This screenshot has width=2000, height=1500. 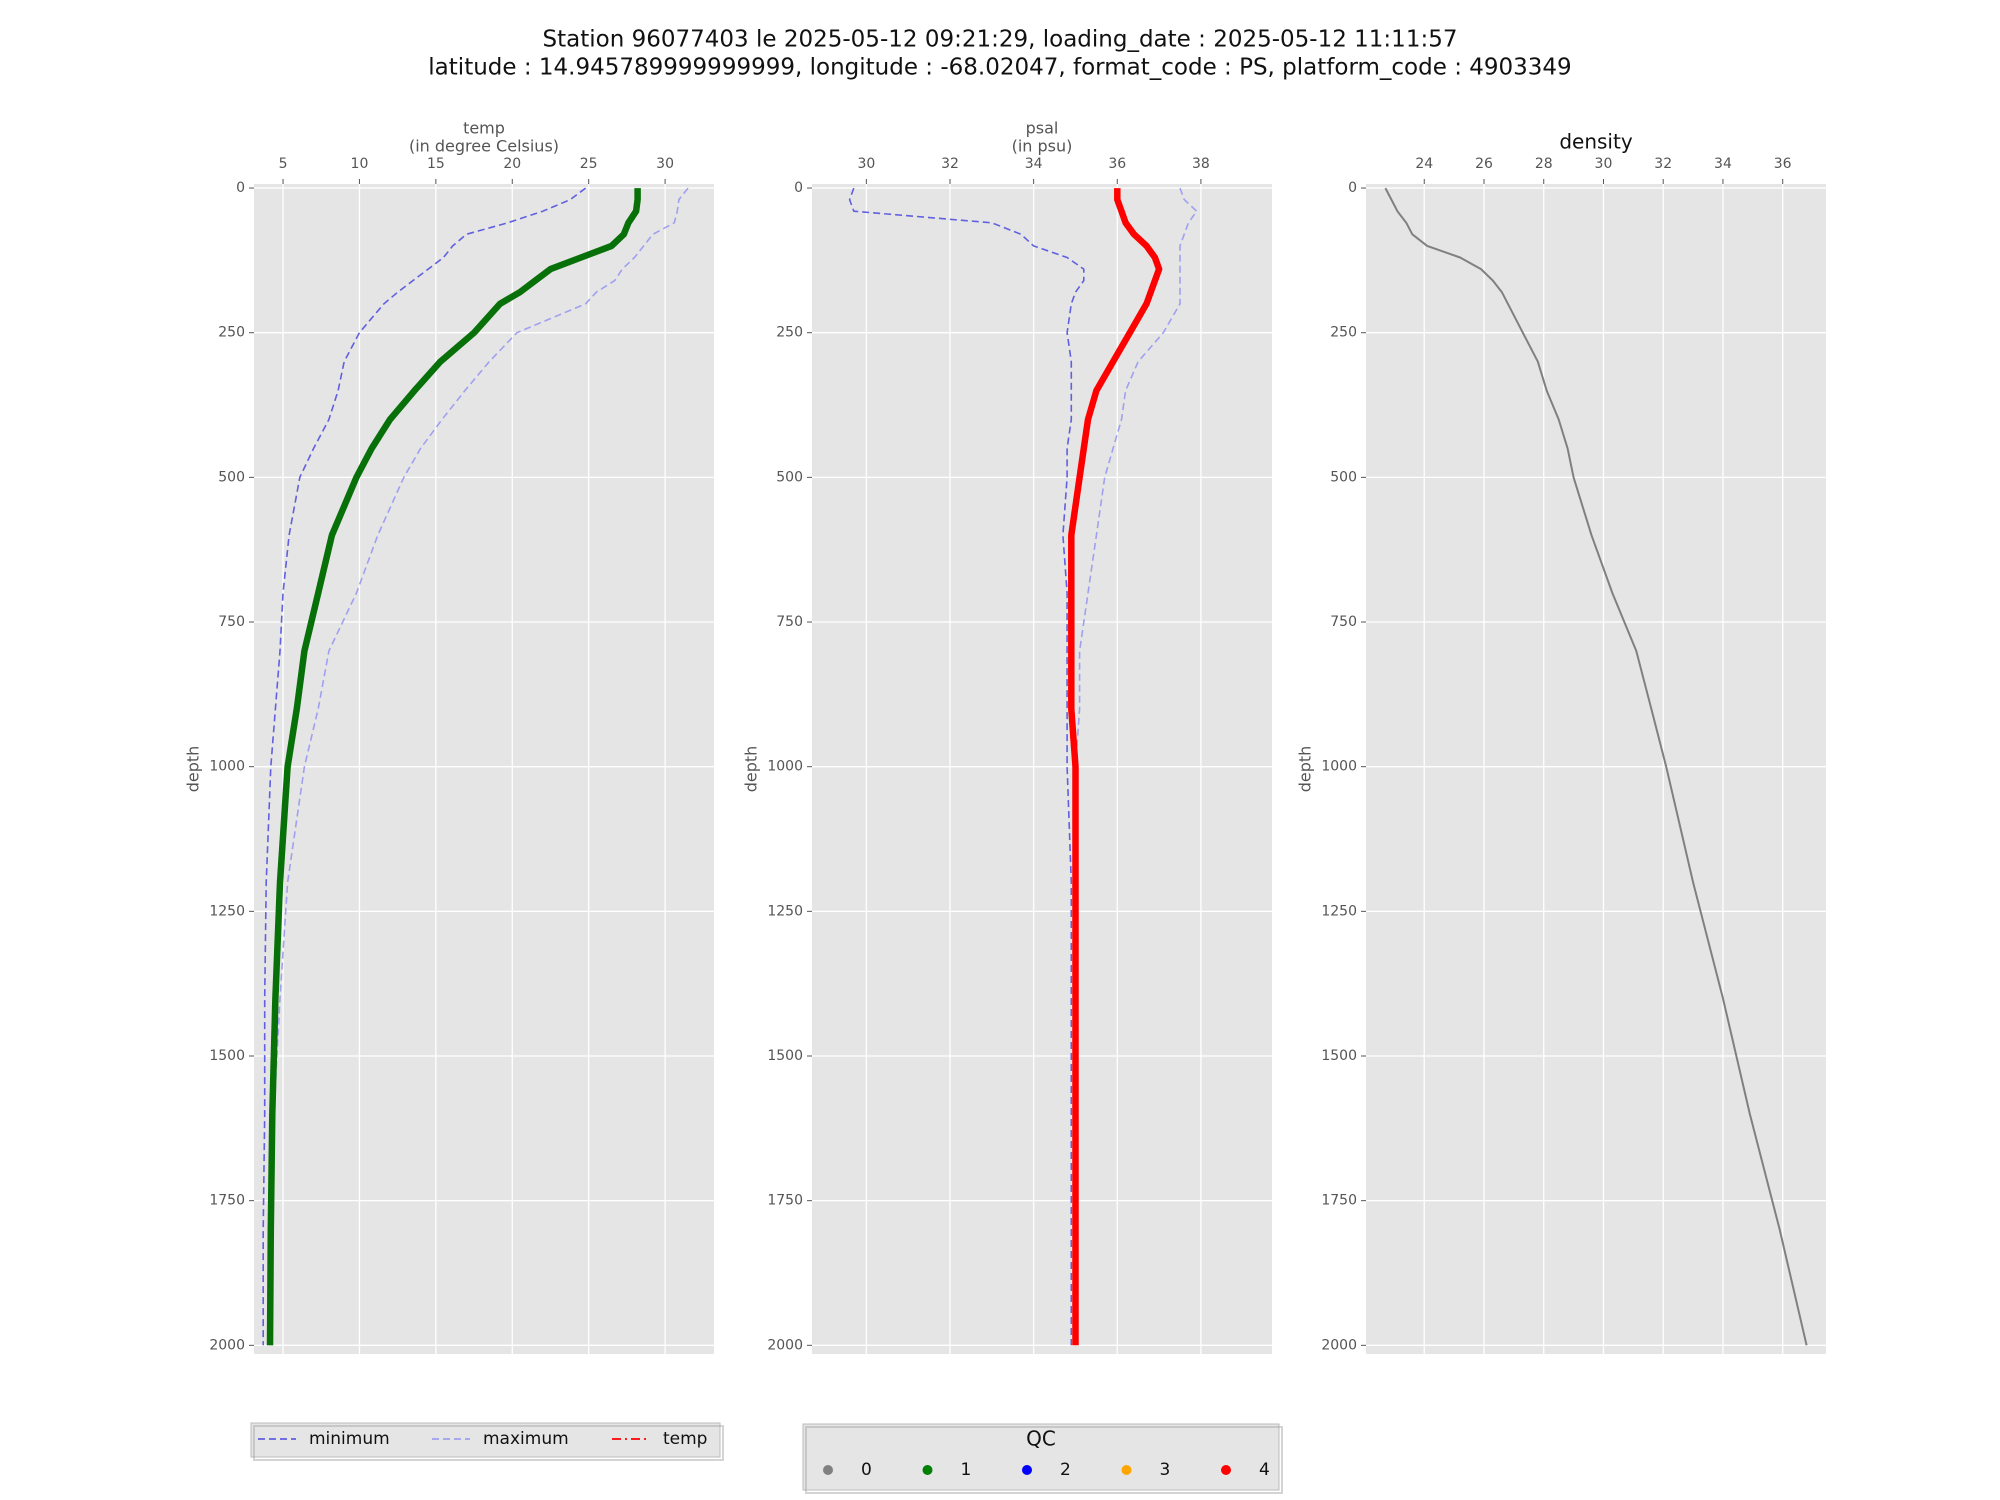 What do you see at coordinates (1041, 1457) in the screenshot?
I see `qc-legend-box` at bounding box center [1041, 1457].